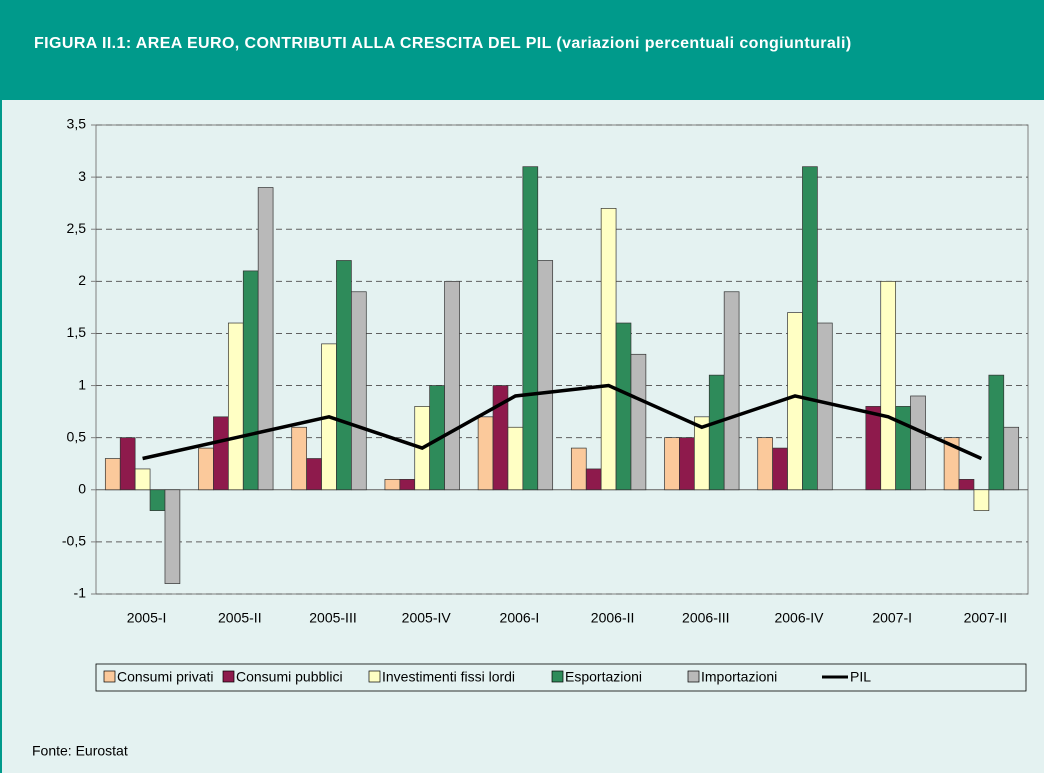  What do you see at coordinates (77, 436) in the screenshot?
I see `y-tick-label: 0,5` at bounding box center [77, 436].